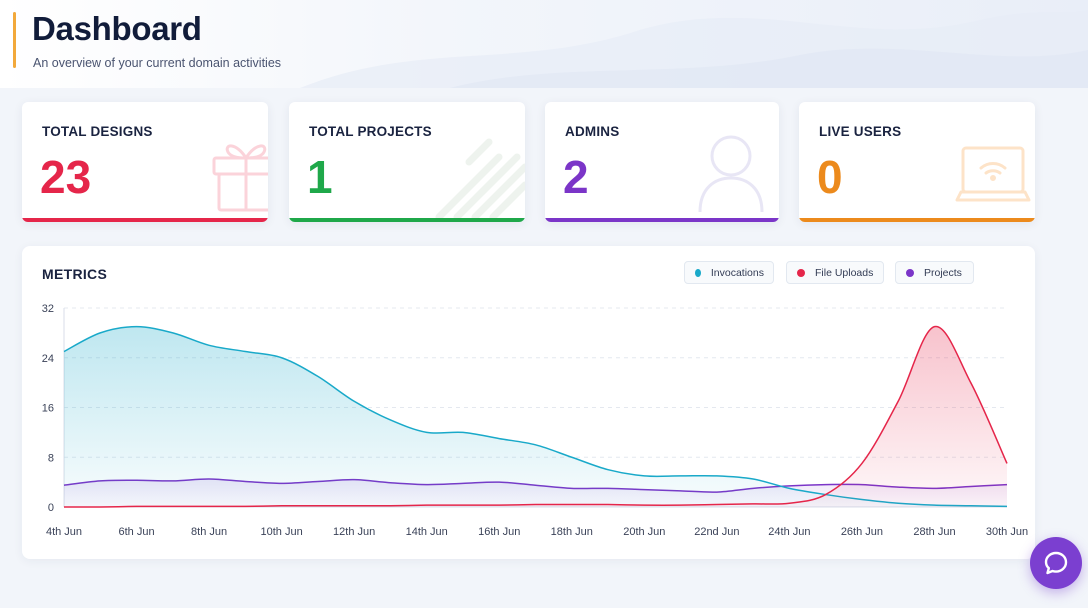  I want to click on y-tick-label: 32, so click(48, 309).